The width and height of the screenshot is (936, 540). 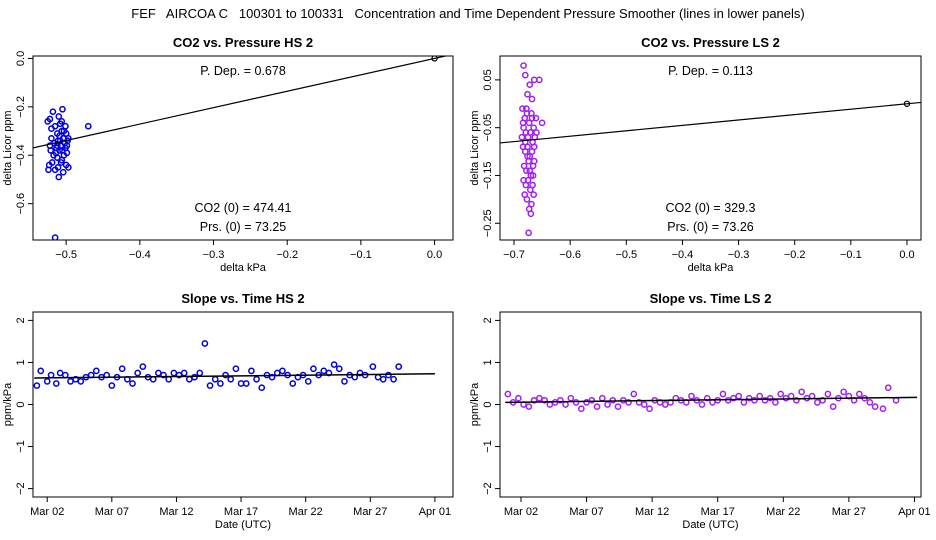 What do you see at coordinates (243, 268) in the screenshot?
I see `x-axis-label: delta kPa` at bounding box center [243, 268].